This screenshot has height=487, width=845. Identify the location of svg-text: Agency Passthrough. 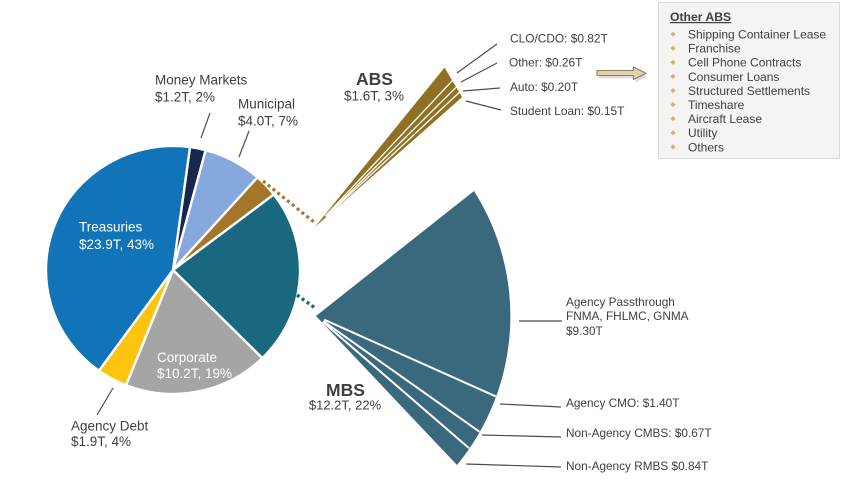
(620, 302).